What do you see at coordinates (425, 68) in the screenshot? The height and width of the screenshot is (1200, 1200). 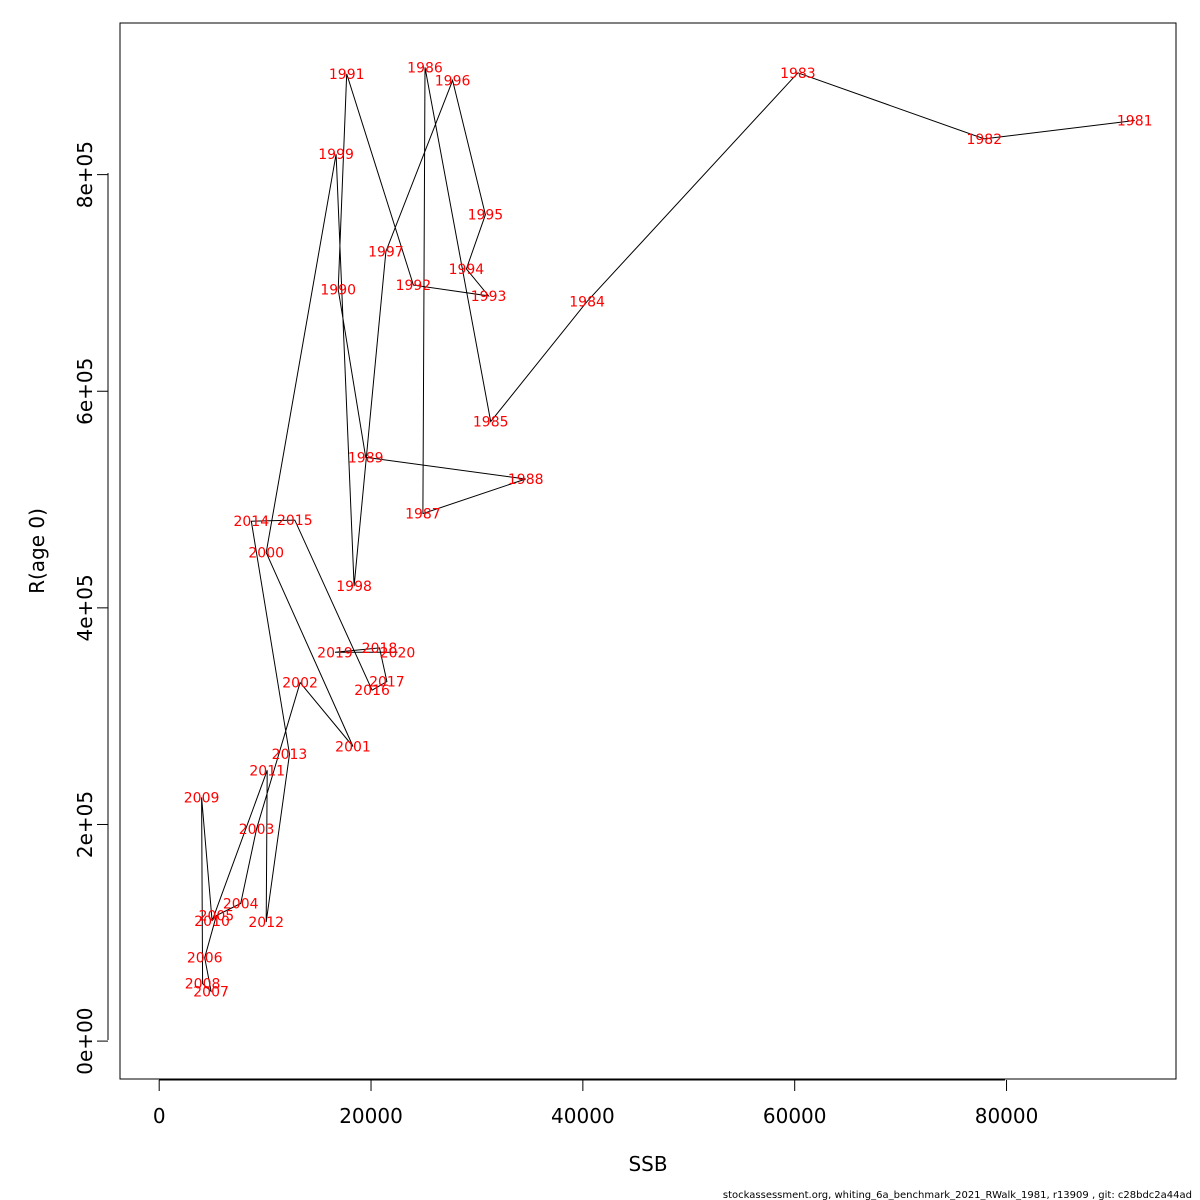 I see `point-label-1986: 1986` at bounding box center [425, 68].